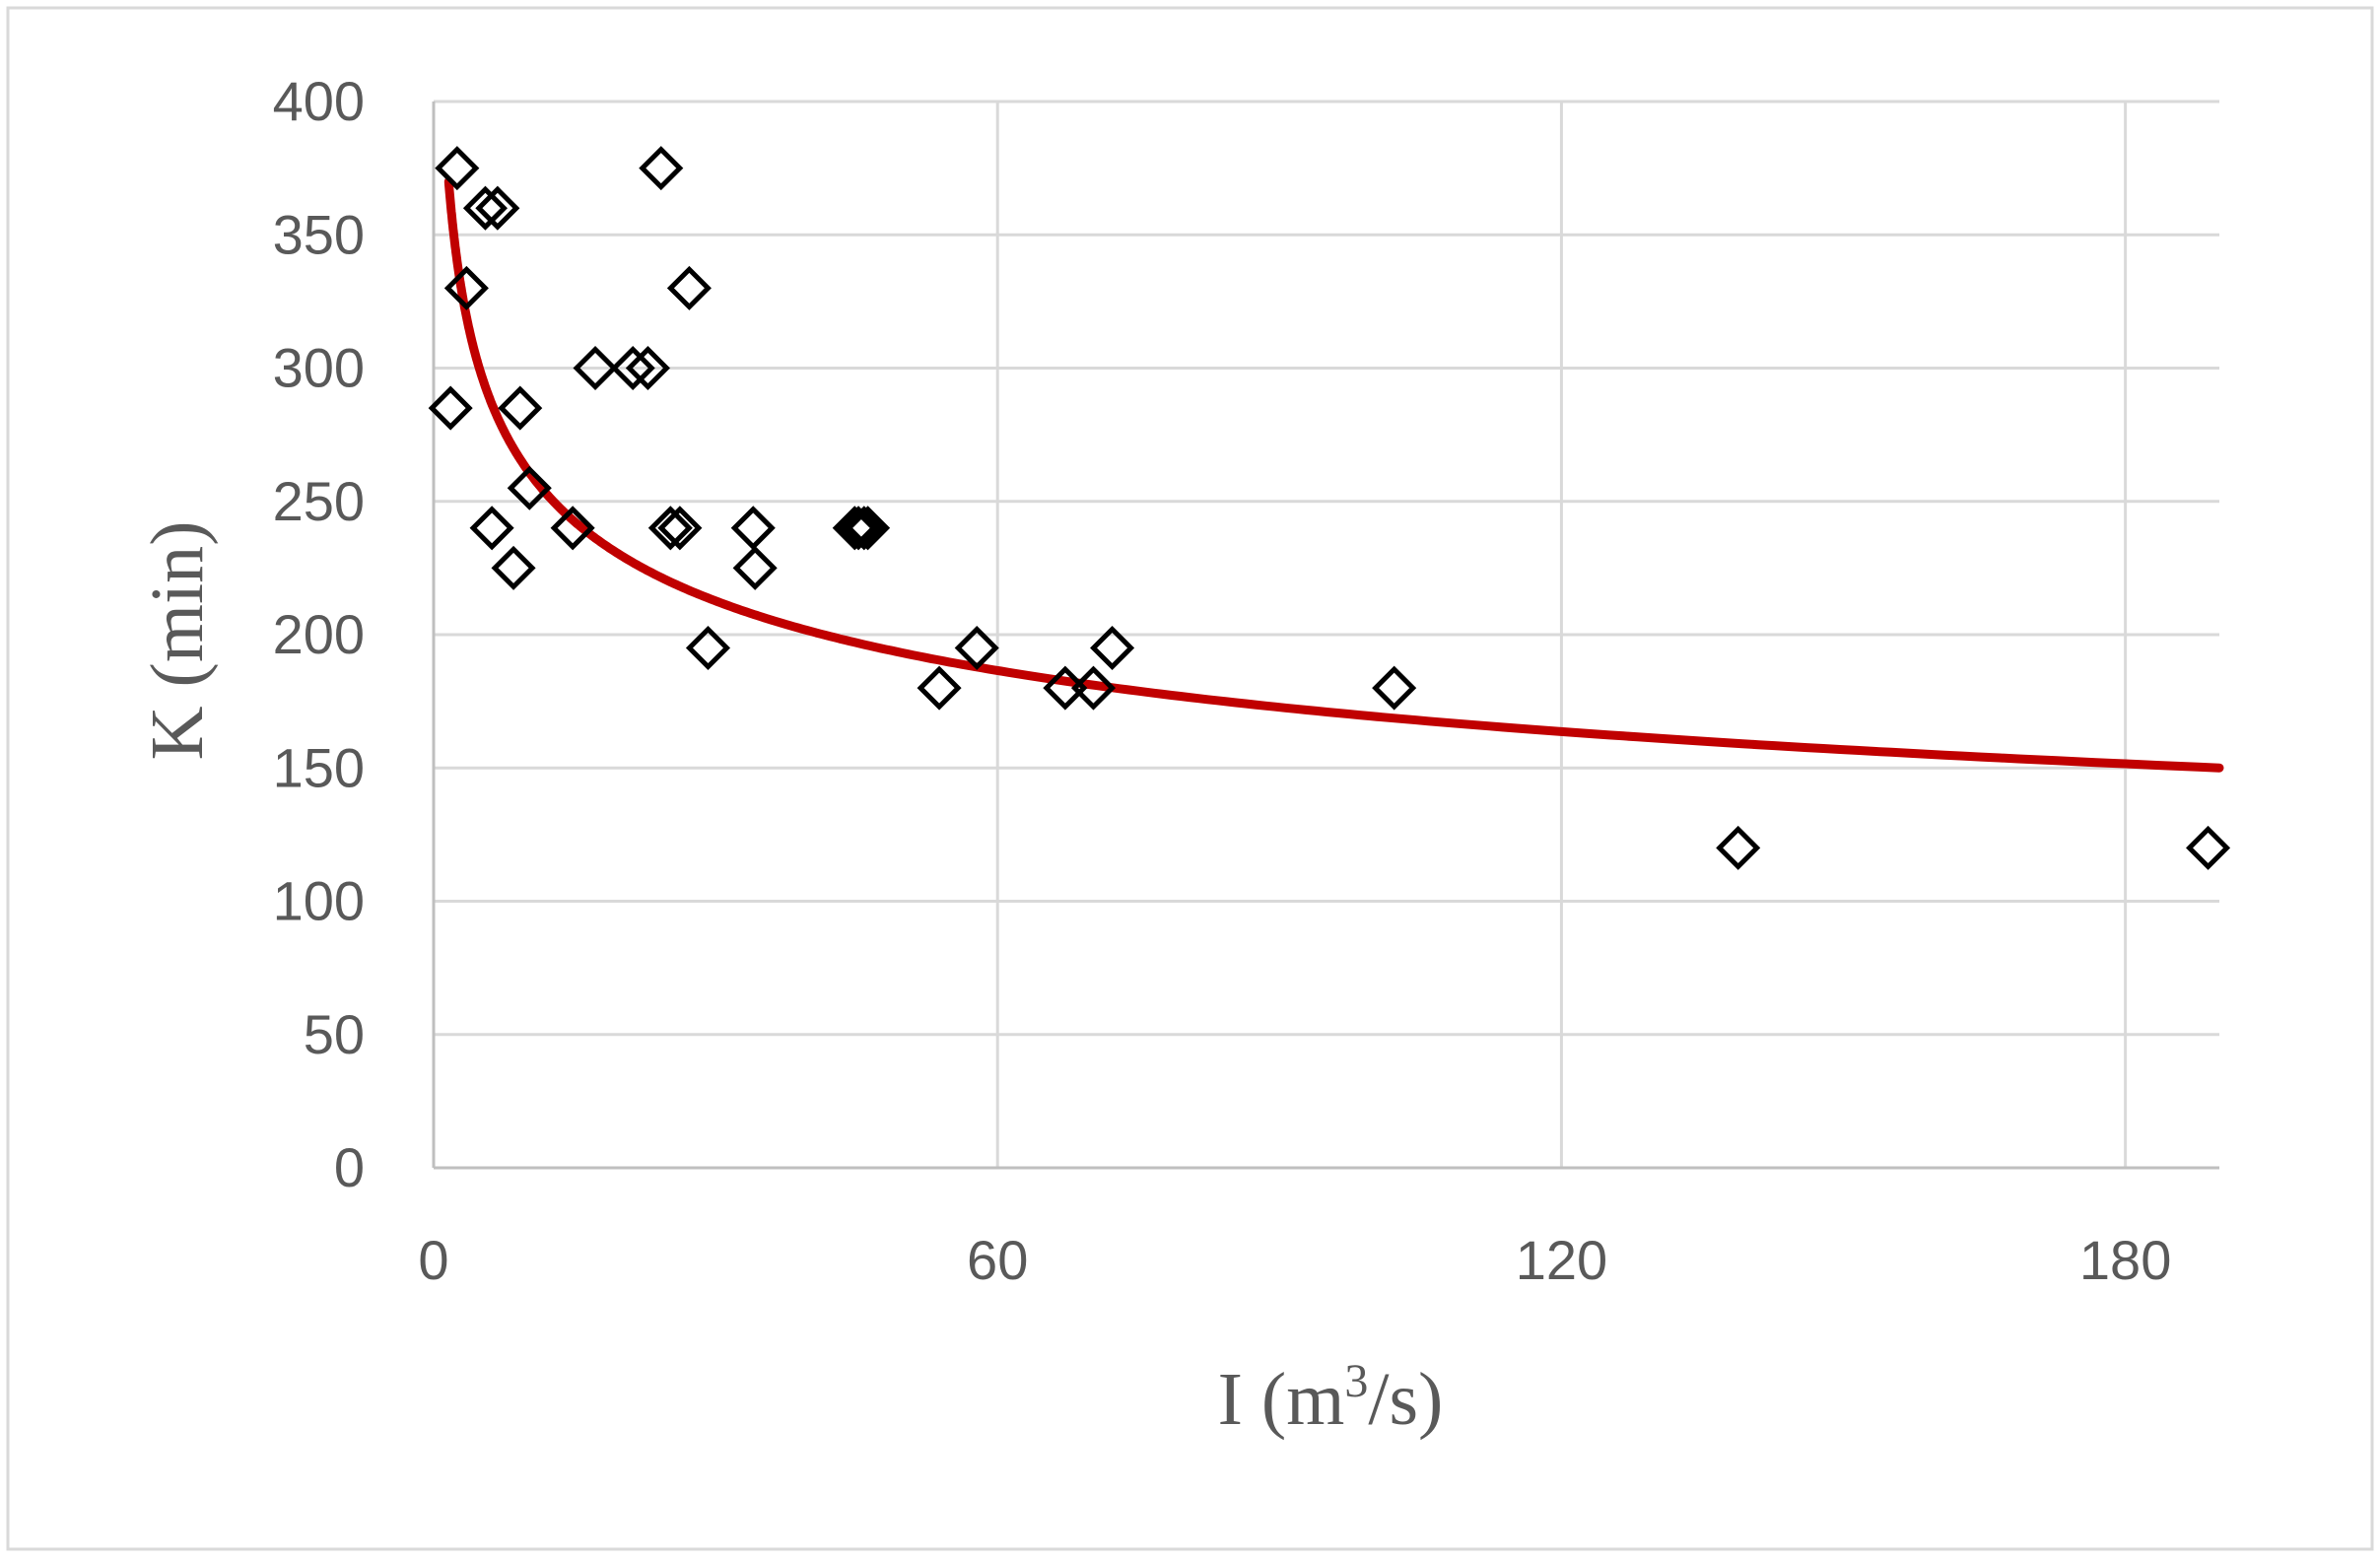 This screenshot has width=2380, height=1562. What do you see at coordinates (433, 1260) in the screenshot?
I see `x-tick-label: 0` at bounding box center [433, 1260].